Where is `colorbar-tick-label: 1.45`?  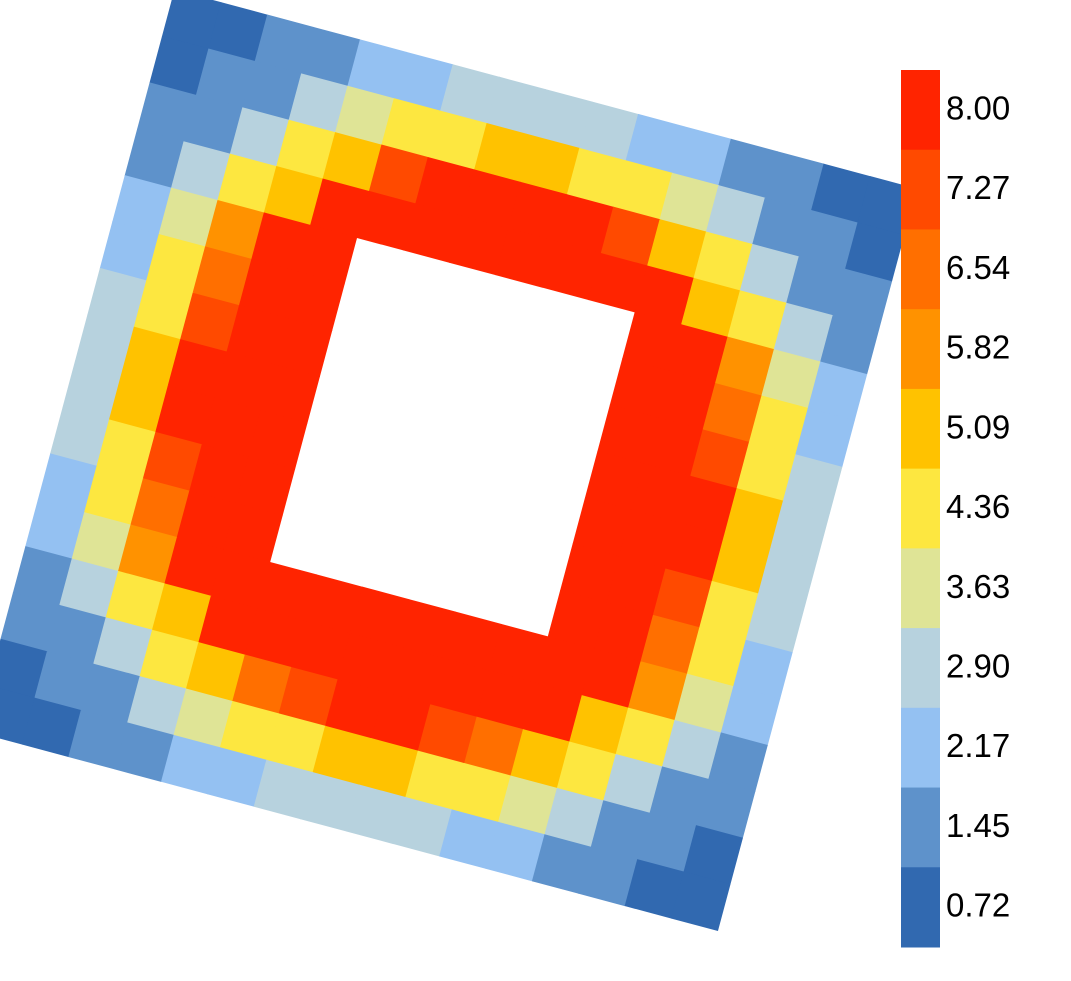
colorbar-tick-label: 1.45 is located at coordinates (978, 825).